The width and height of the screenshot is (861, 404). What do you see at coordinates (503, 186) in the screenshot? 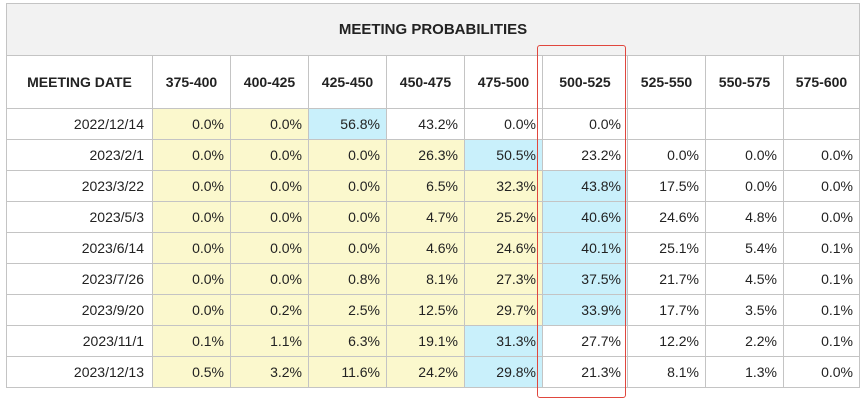
I see `probability-cell: 32.3%` at bounding box center [503, 186].